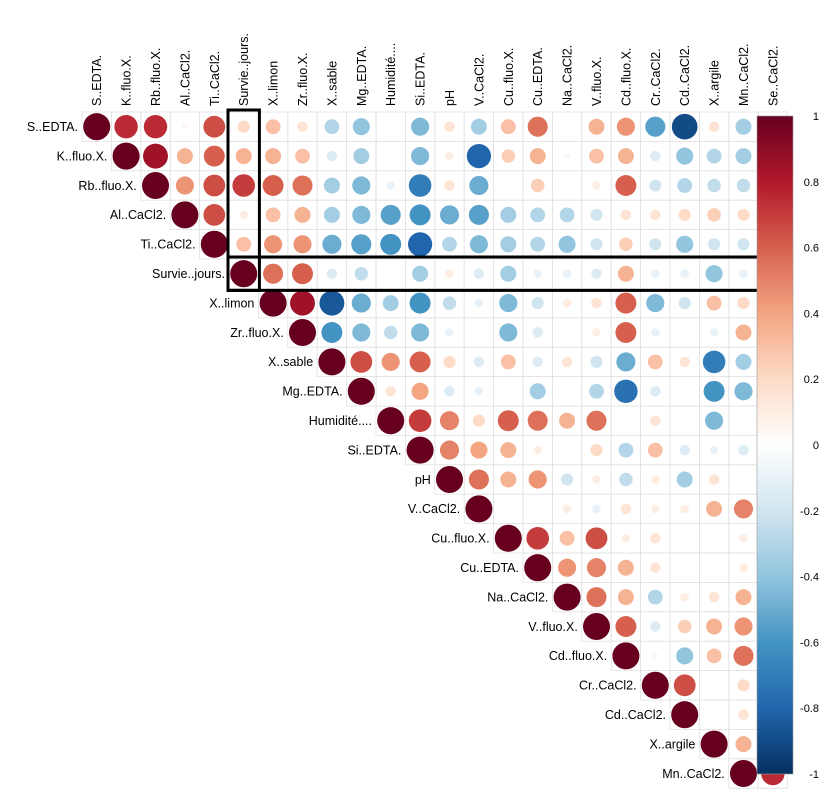 Image resolution: width=838 pixels, height=794 pixels. Describe the element at coordinates (390, 332) in the screenshot. I see `corr-circle-Zr..fluo.X.-Humidité....: Zr..fluo.X. × Humidité....: -0.25` at that location.